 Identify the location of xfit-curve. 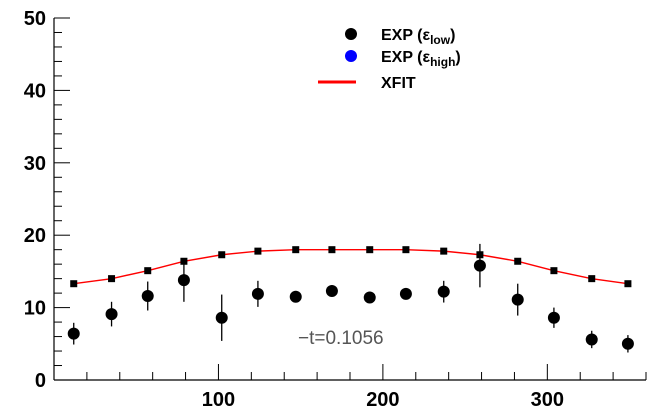
(351, 266).